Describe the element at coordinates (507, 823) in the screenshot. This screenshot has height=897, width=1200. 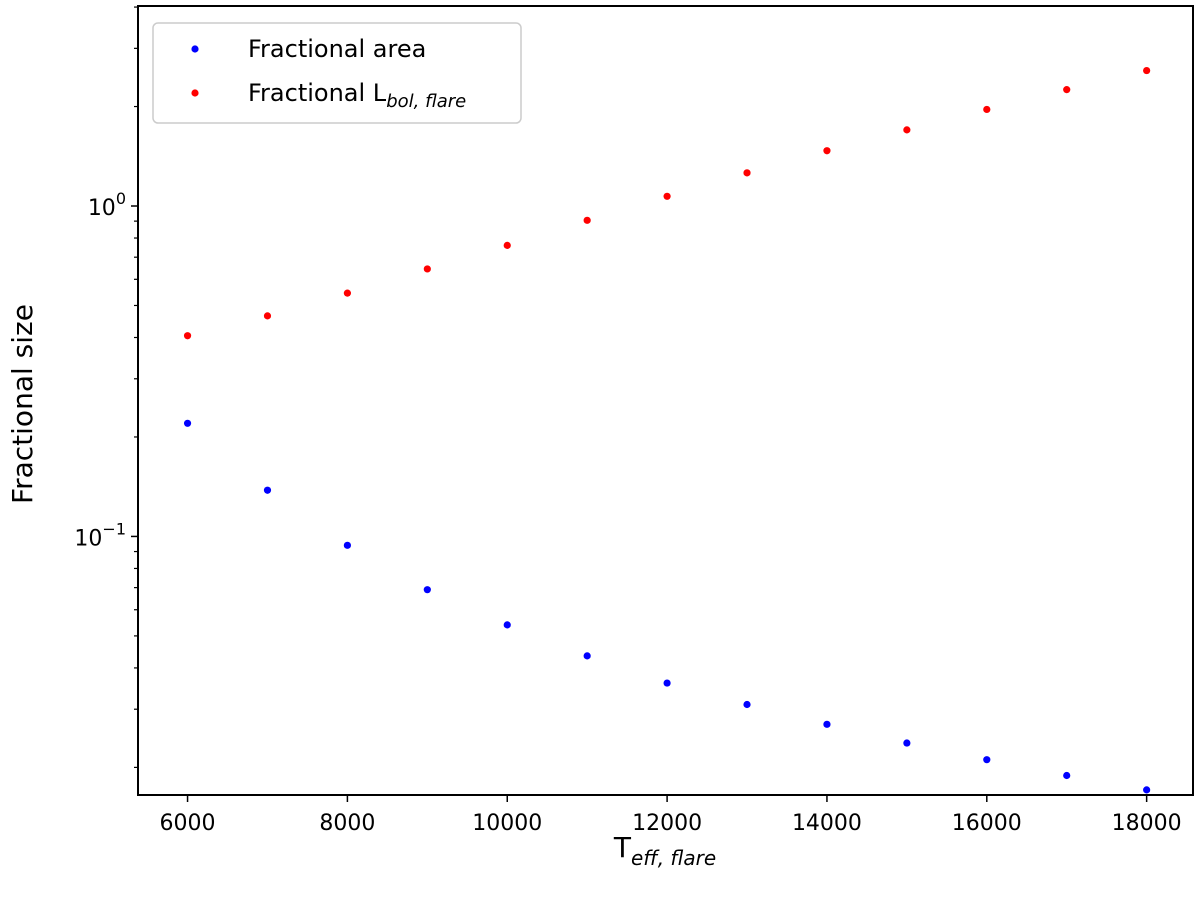
I see `x-tick-label: 10000` at that location.